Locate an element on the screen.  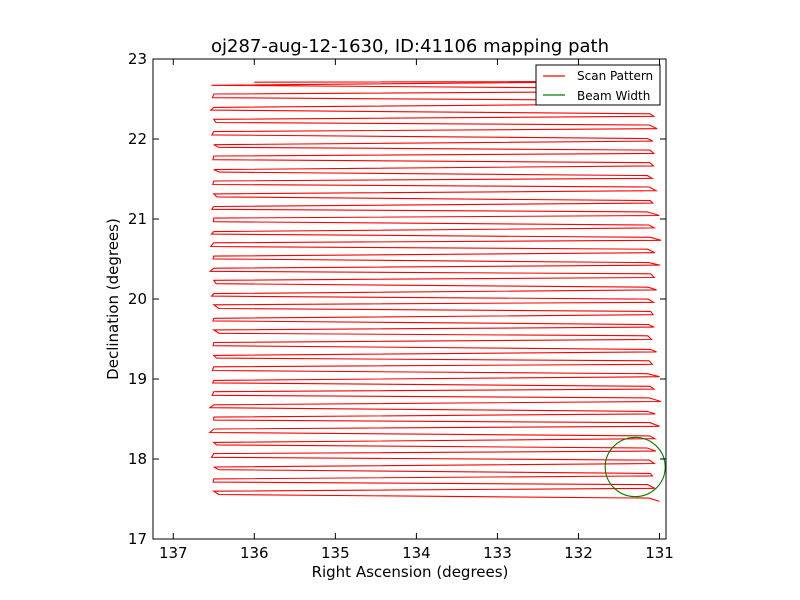
y-tick-label: 22 is located at coordinates (137, 139).